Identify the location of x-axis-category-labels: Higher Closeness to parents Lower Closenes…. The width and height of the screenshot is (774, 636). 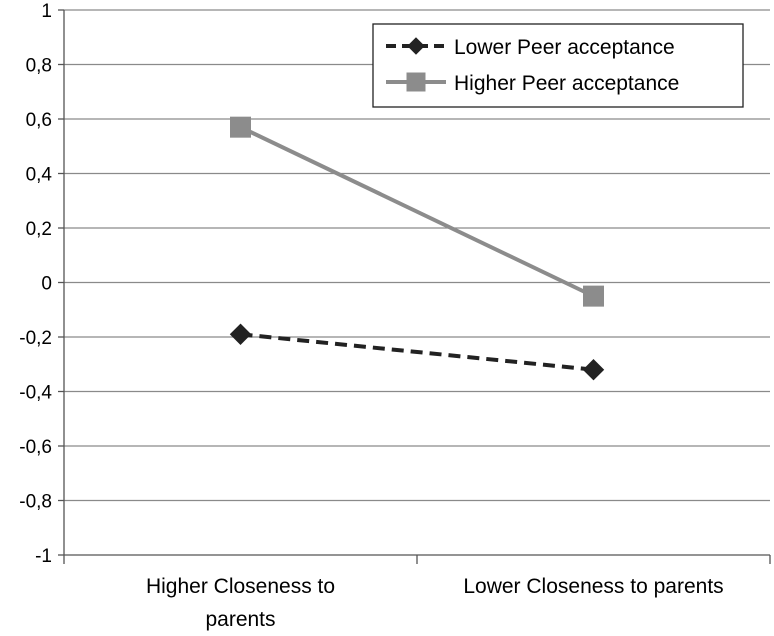
(435, 603).